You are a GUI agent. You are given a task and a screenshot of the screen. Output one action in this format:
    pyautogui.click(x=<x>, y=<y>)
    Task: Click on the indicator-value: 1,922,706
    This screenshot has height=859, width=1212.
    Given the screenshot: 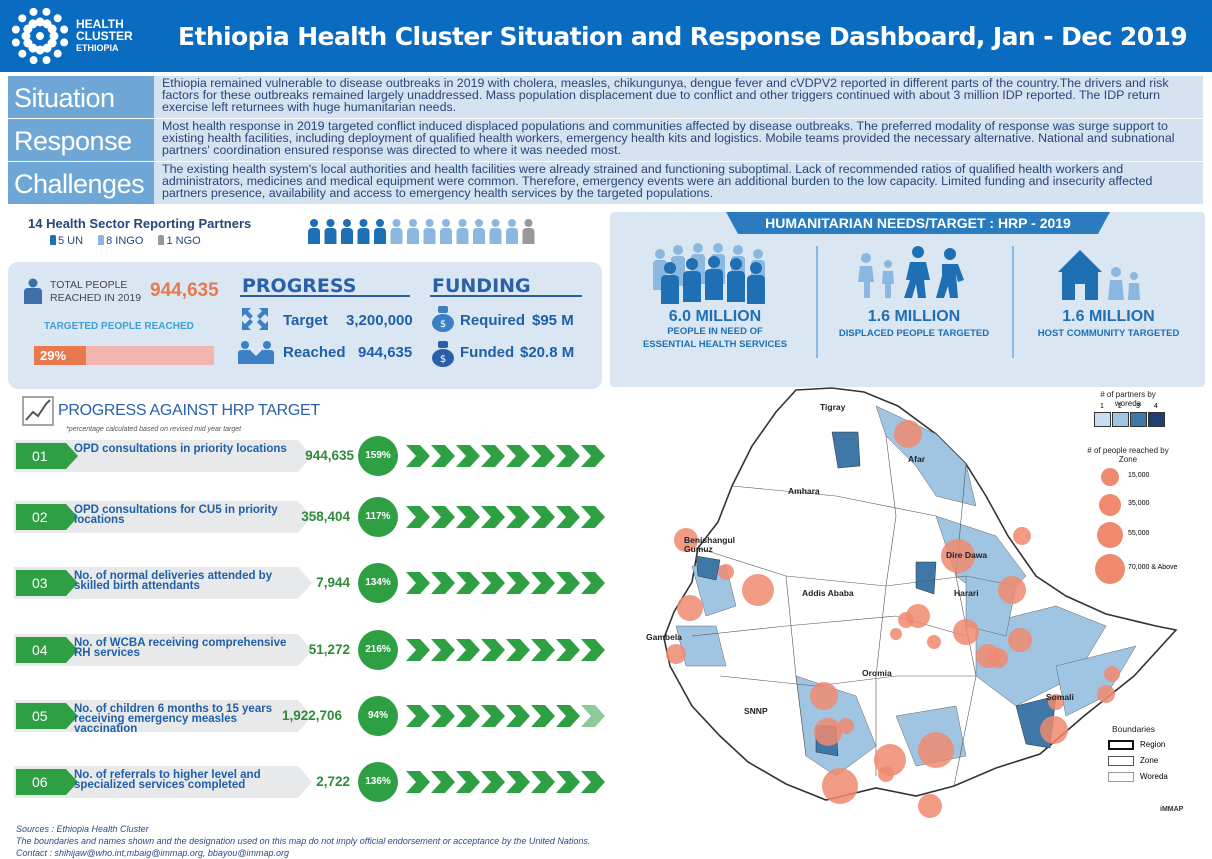 What is the action you would take?
    pyautogui.click(x=311, y=715)
    